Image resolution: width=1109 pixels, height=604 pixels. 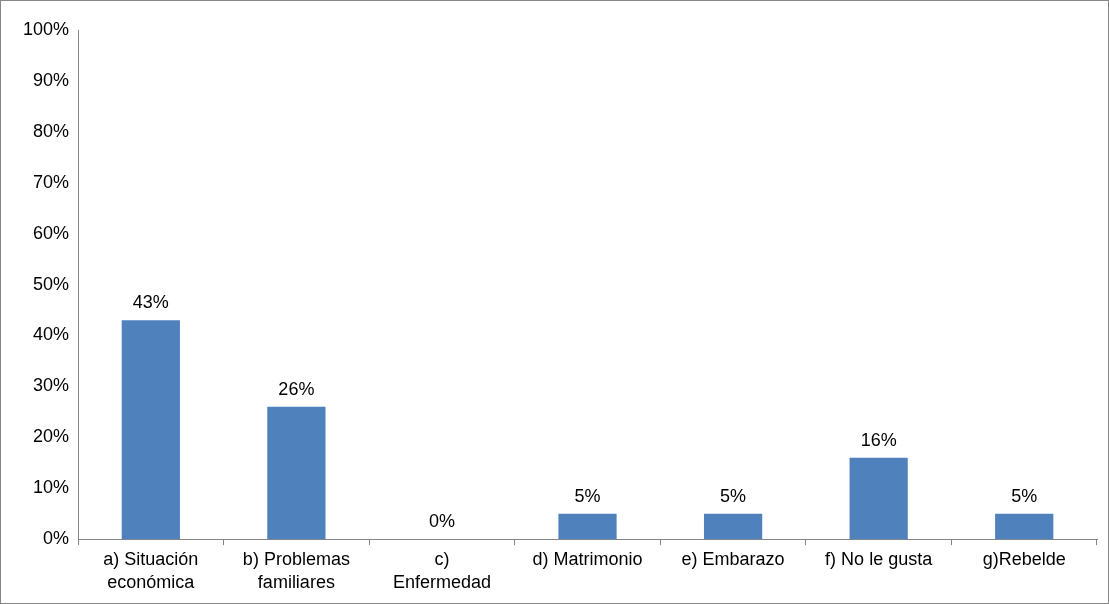 I want to click on x-tick-label: c) Enfermedad, so click(x=441, y=570).